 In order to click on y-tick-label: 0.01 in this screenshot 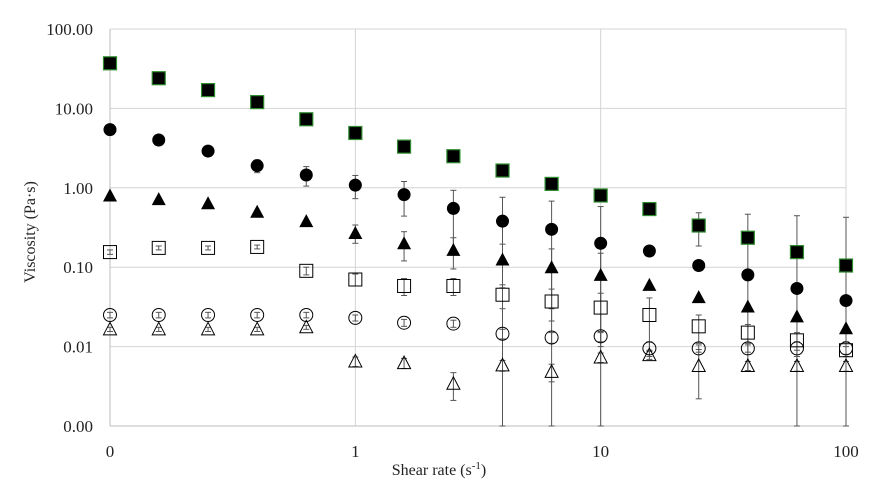, I will do `click(78, 347)`.